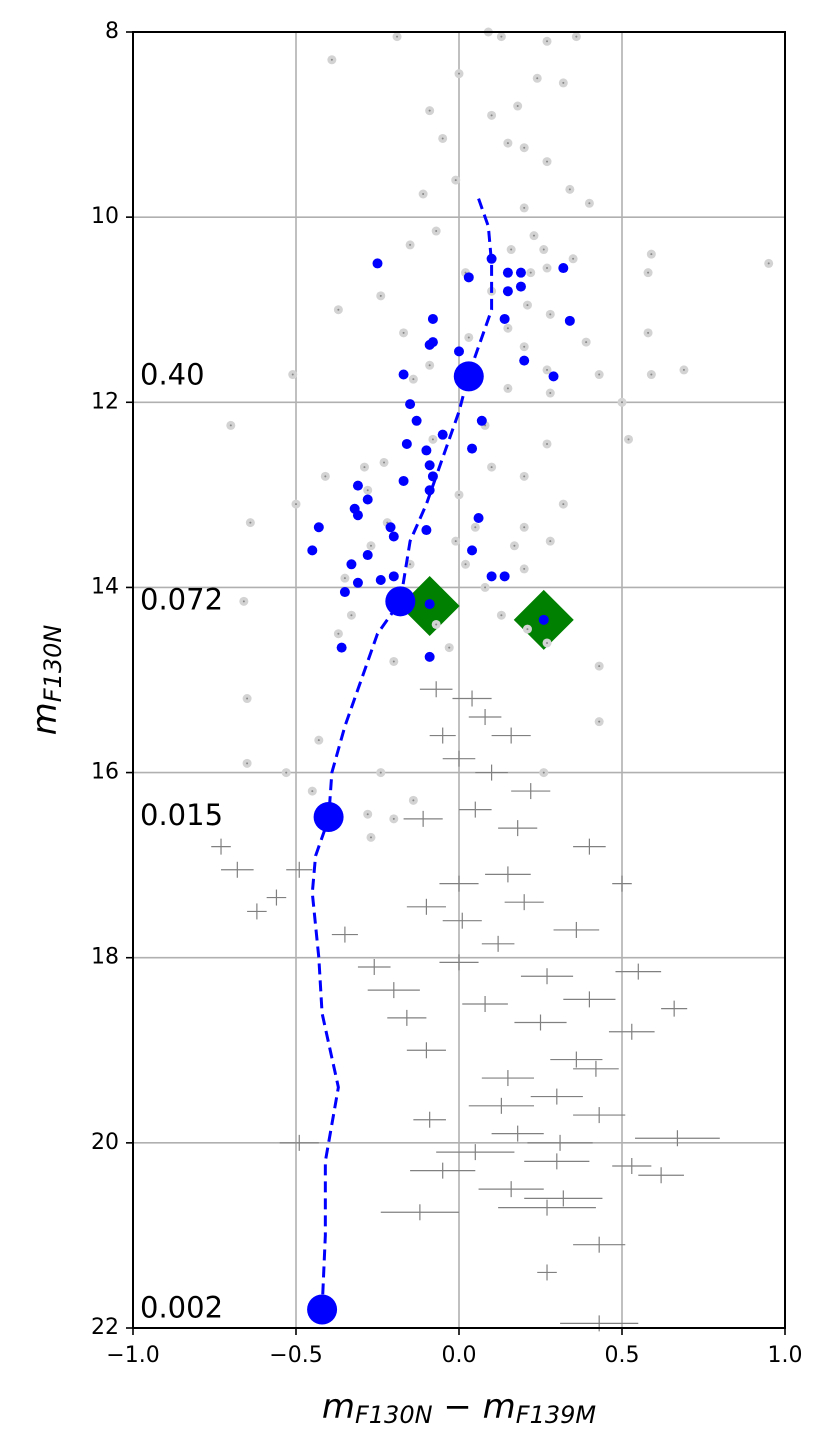 Image resolution: width=830 pixels, height=1453 pixels. Describe the element at coordinates (105, 216) in the screenshot. I see `y-tick-label: 10` at that location.